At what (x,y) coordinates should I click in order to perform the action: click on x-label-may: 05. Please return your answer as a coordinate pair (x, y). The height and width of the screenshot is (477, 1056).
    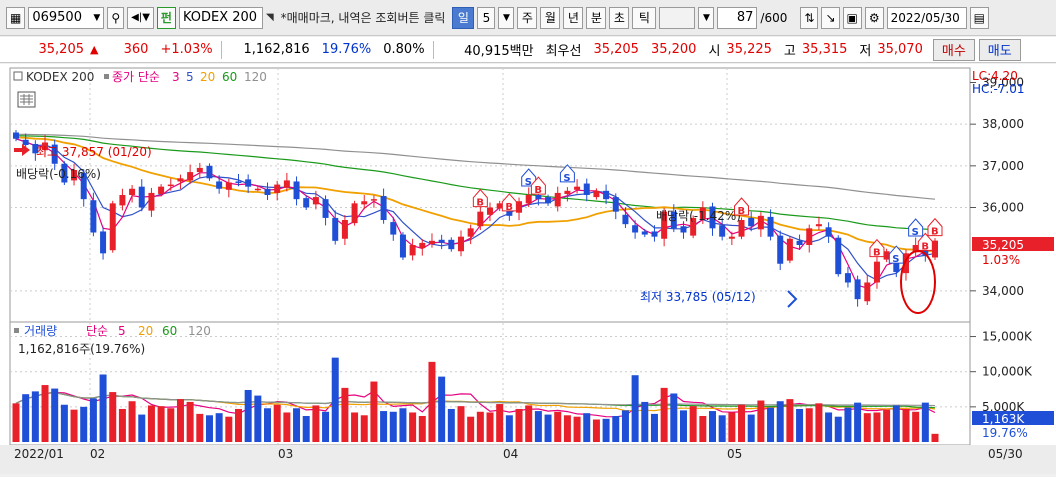
    Looking at the image, I should click on (734, 454).